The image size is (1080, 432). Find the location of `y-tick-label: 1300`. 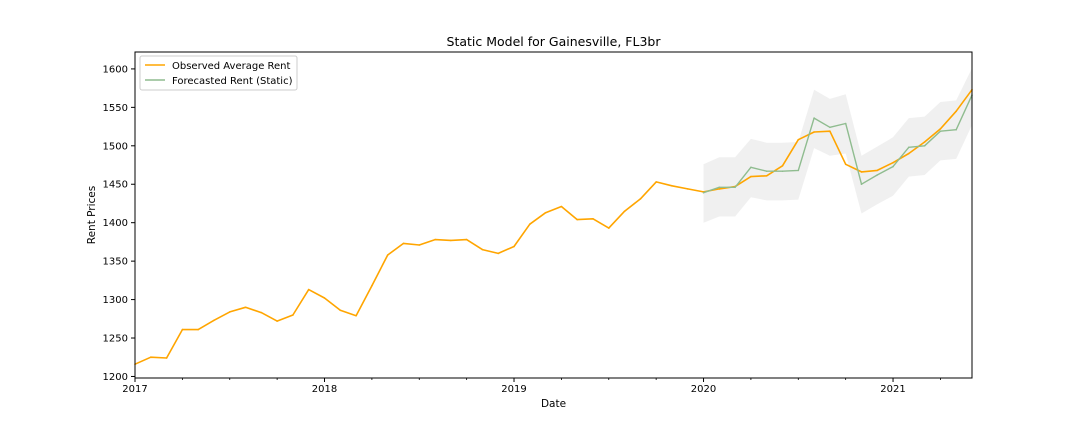

y-tick-label: 1300 is located at coordinates (115, 300).